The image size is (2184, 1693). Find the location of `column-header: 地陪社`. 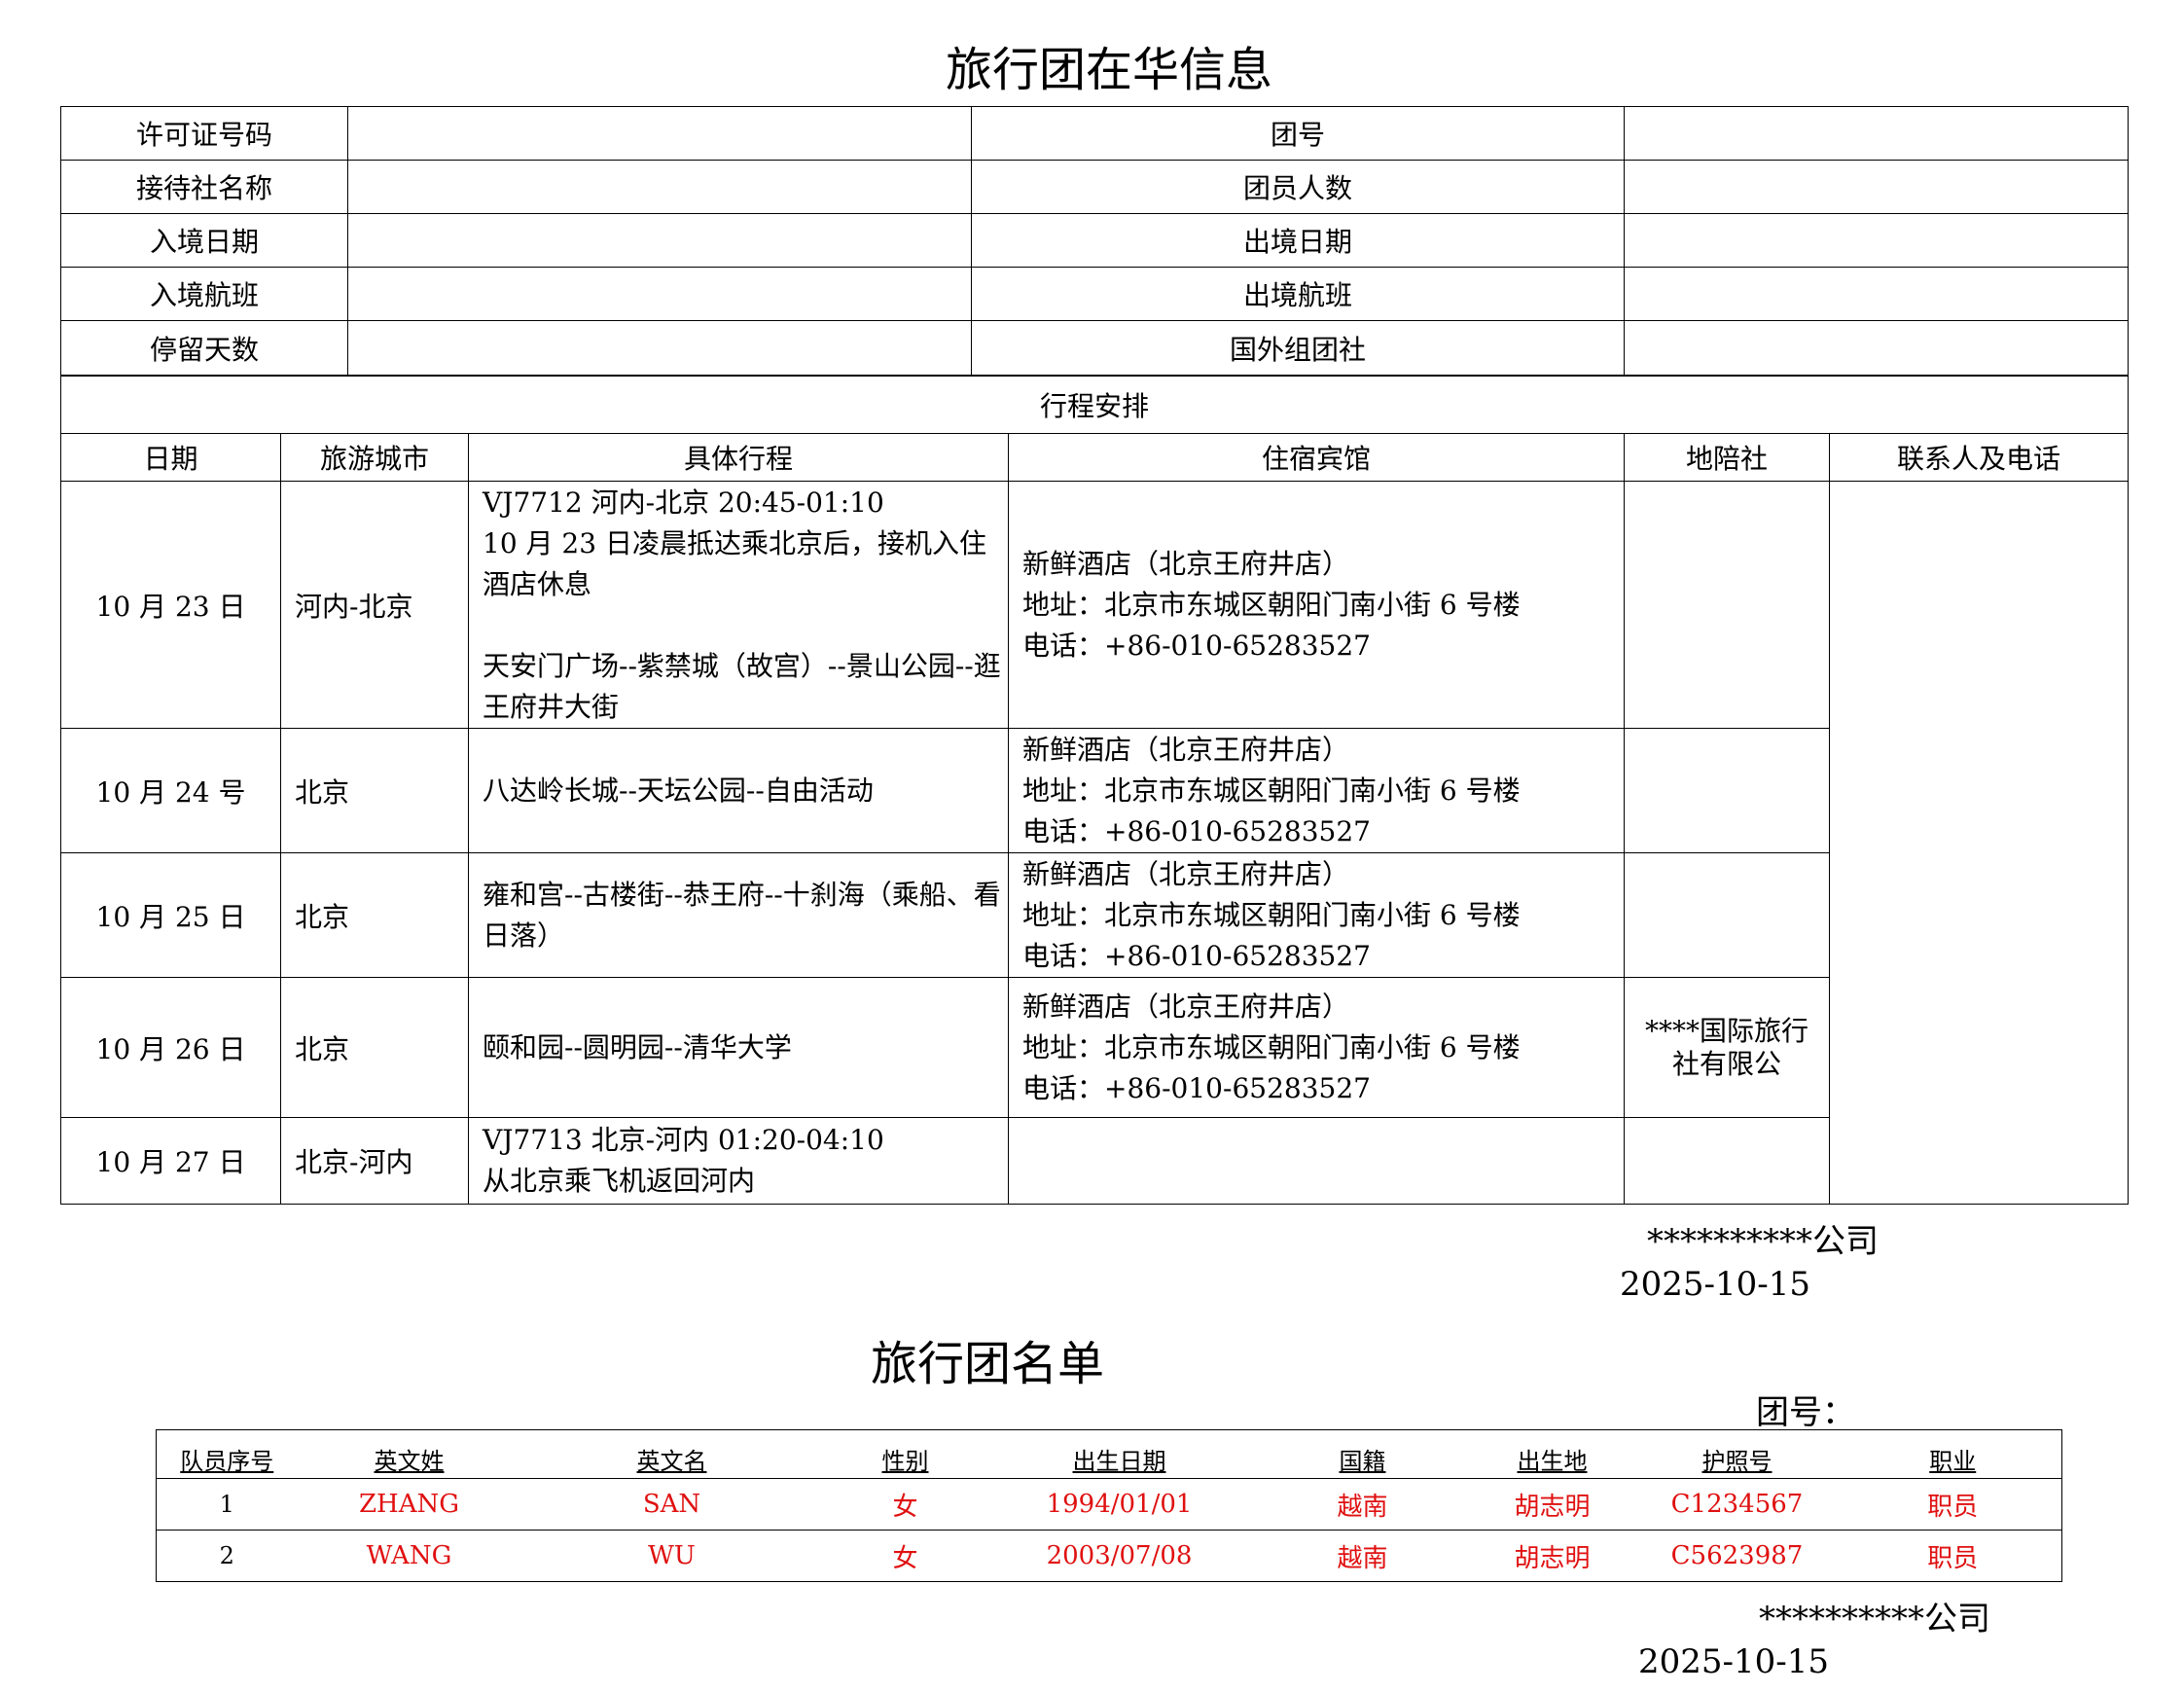

column-header: 地陪社 is located at coordinates (1727, 457).